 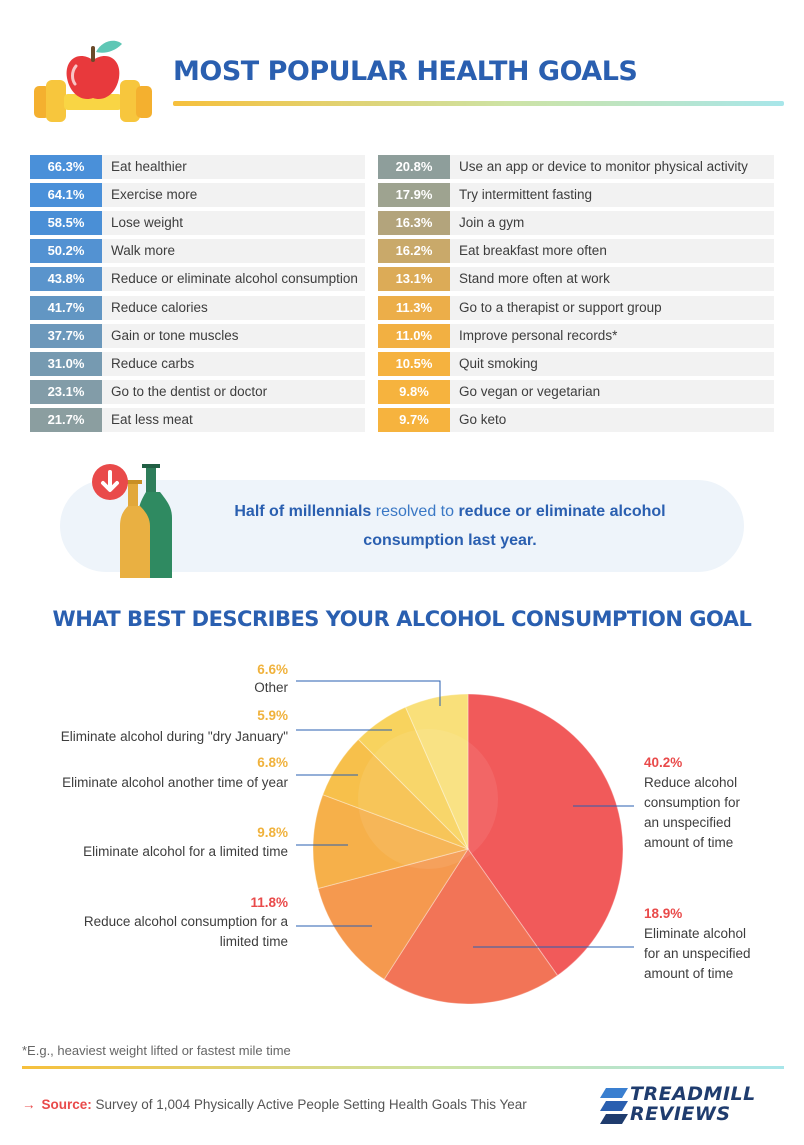 I want to click on goal-label: Go vegan or vegetarian, so click(x=530, y=391).